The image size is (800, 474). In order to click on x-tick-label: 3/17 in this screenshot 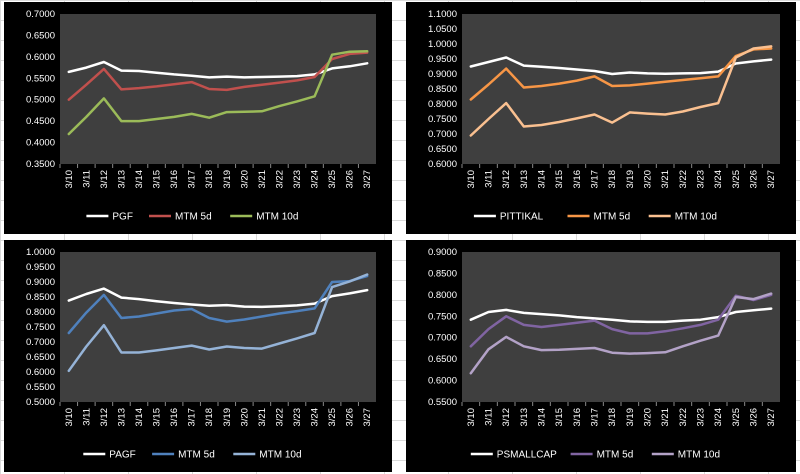, I will do `click(595, 179)`.